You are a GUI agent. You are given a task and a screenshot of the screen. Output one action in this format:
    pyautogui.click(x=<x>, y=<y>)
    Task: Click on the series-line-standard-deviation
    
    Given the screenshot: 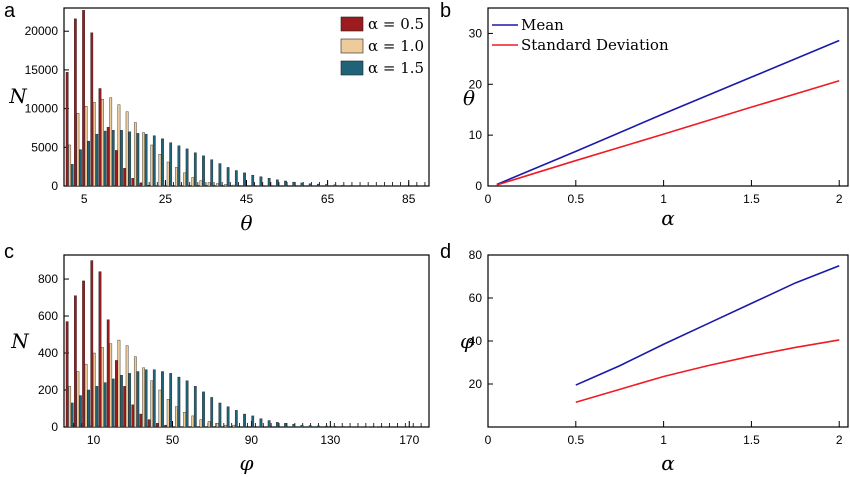 What is the action you would take?
    pyautogui.click(x=707, y=371)
    